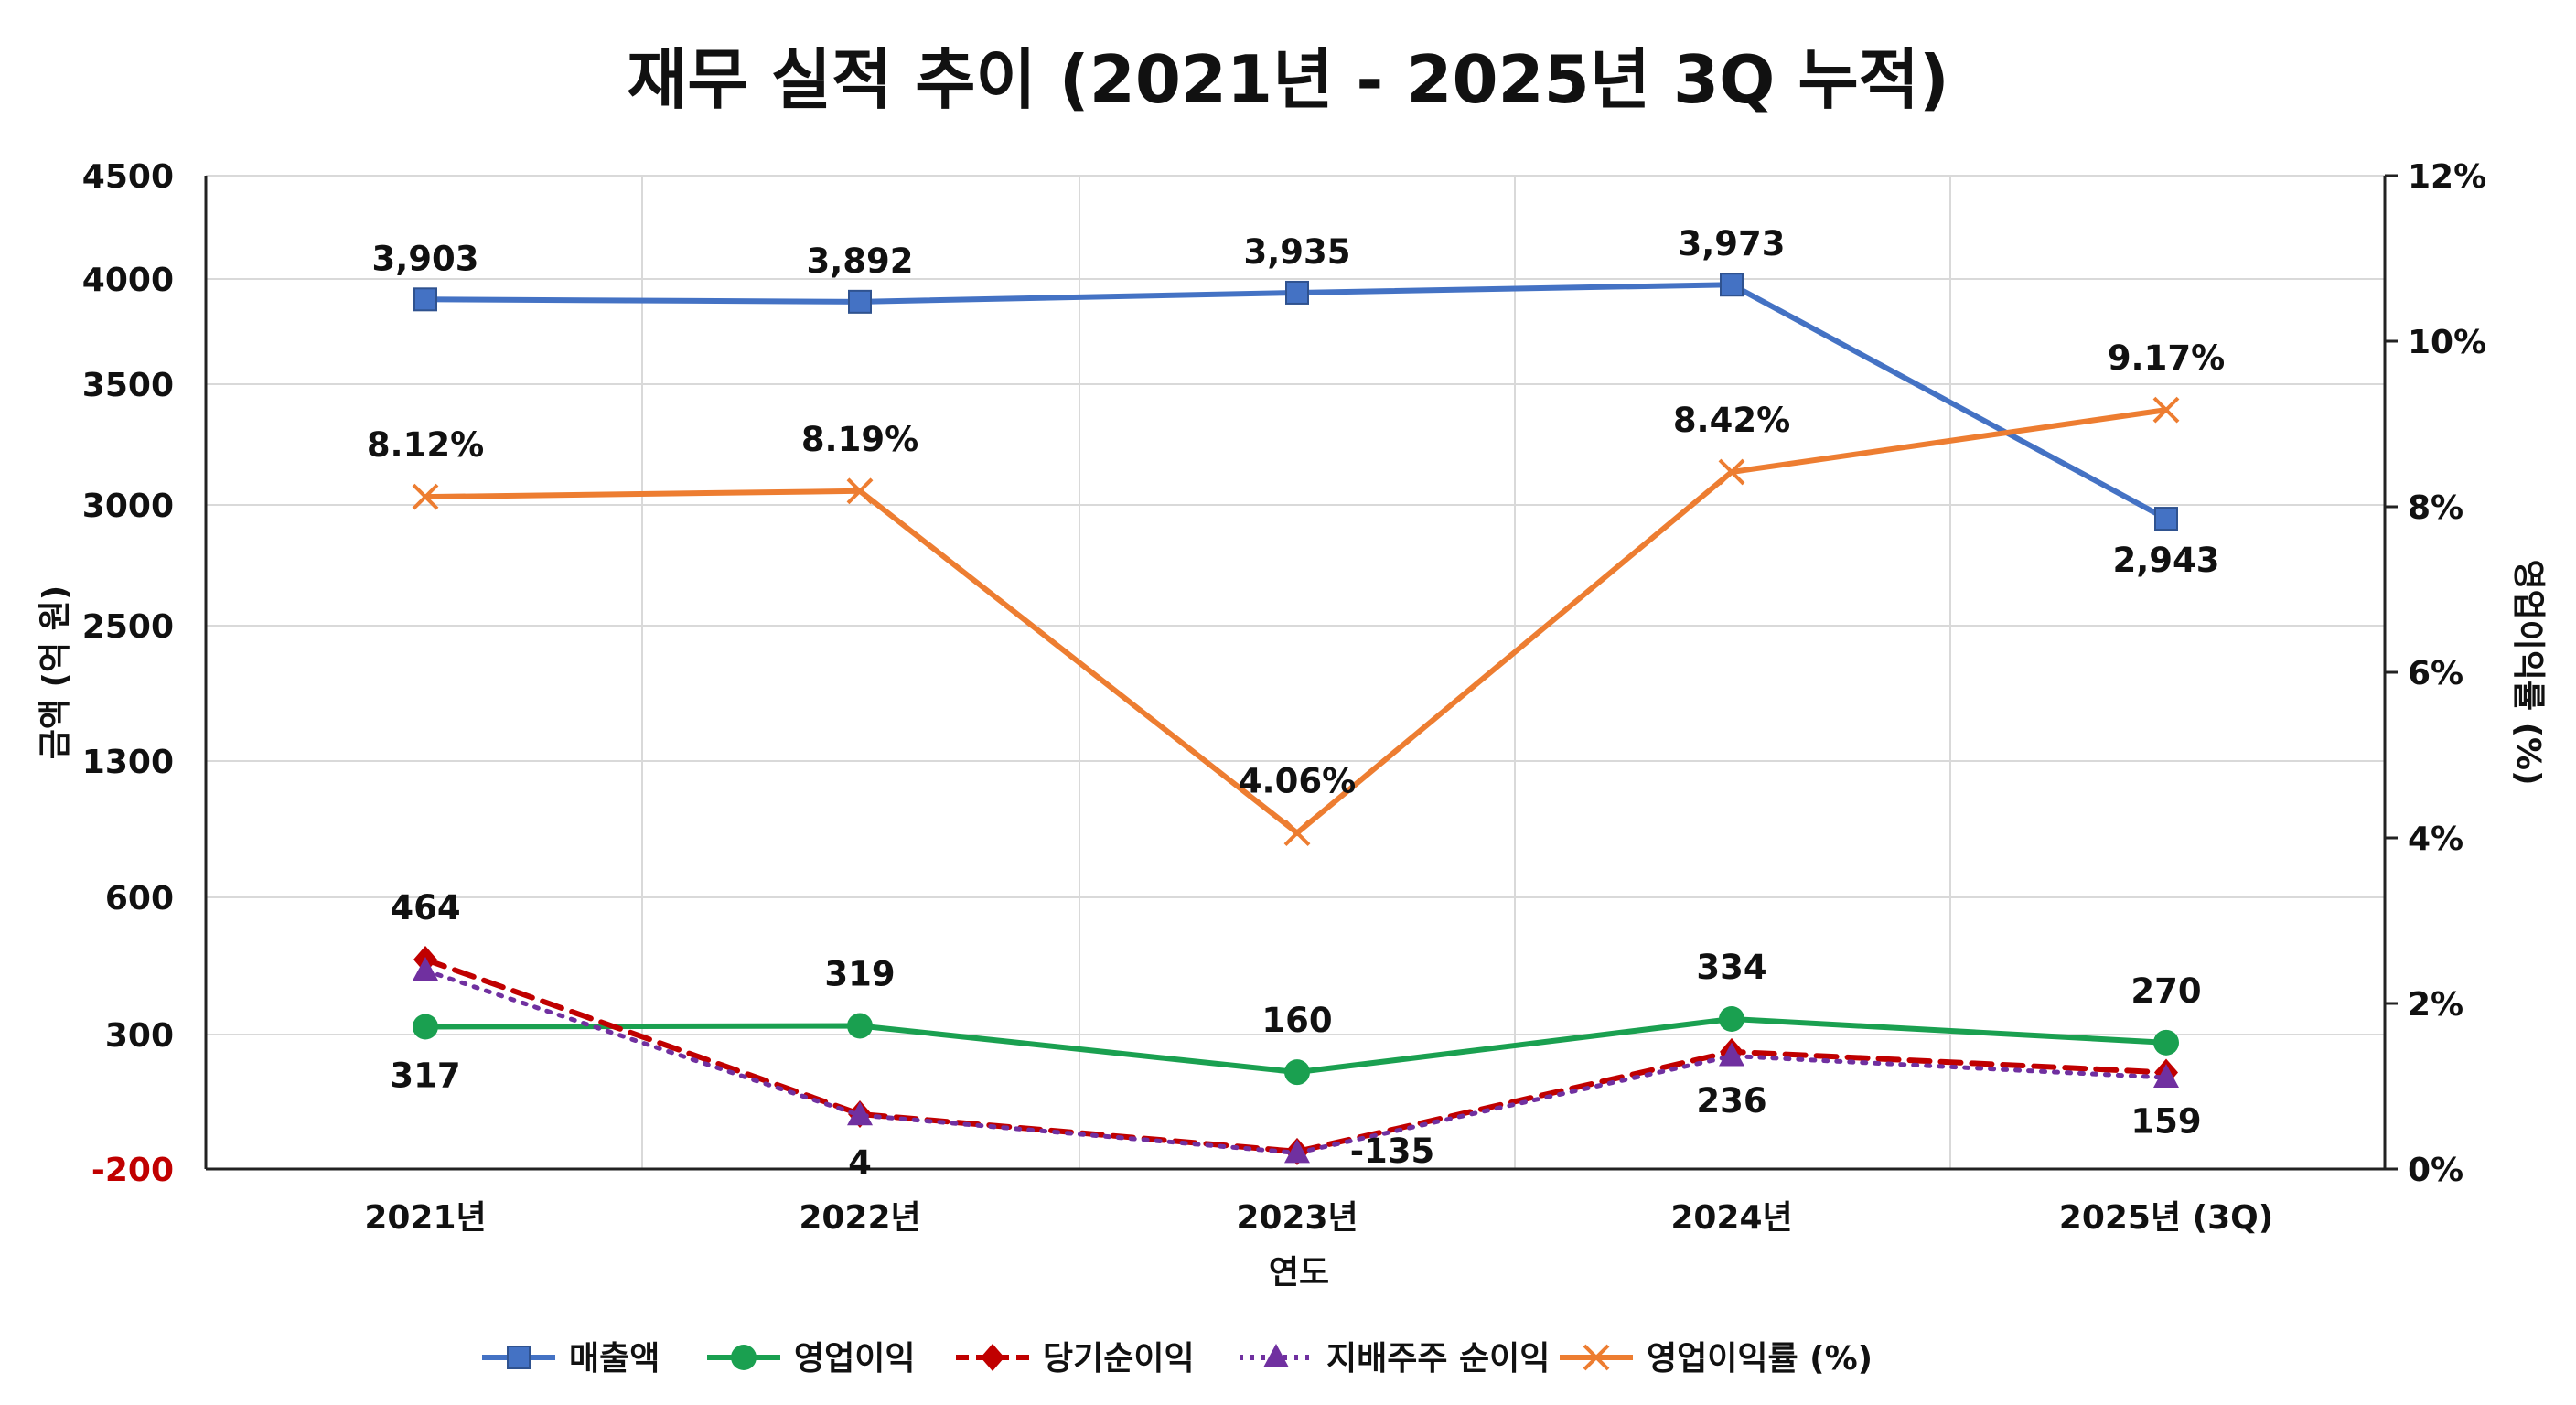 This screenshot has height=1405, width=2576. I want to click on data-label: 319, so click(860, 974).